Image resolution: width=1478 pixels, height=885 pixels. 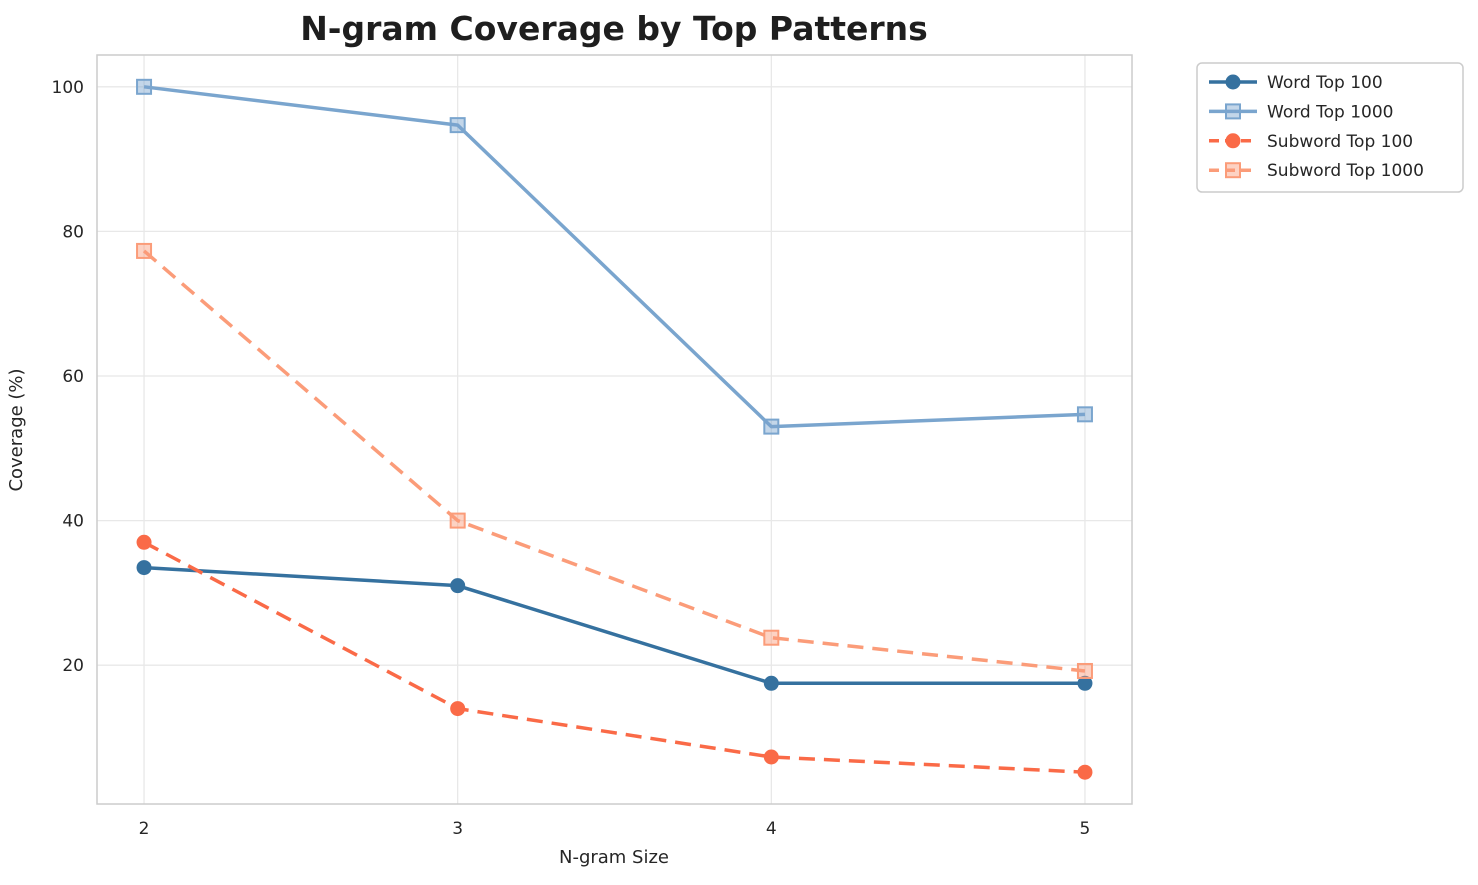 I want to click on marker-word-top-1000-x2, so click(x=144, y=86).